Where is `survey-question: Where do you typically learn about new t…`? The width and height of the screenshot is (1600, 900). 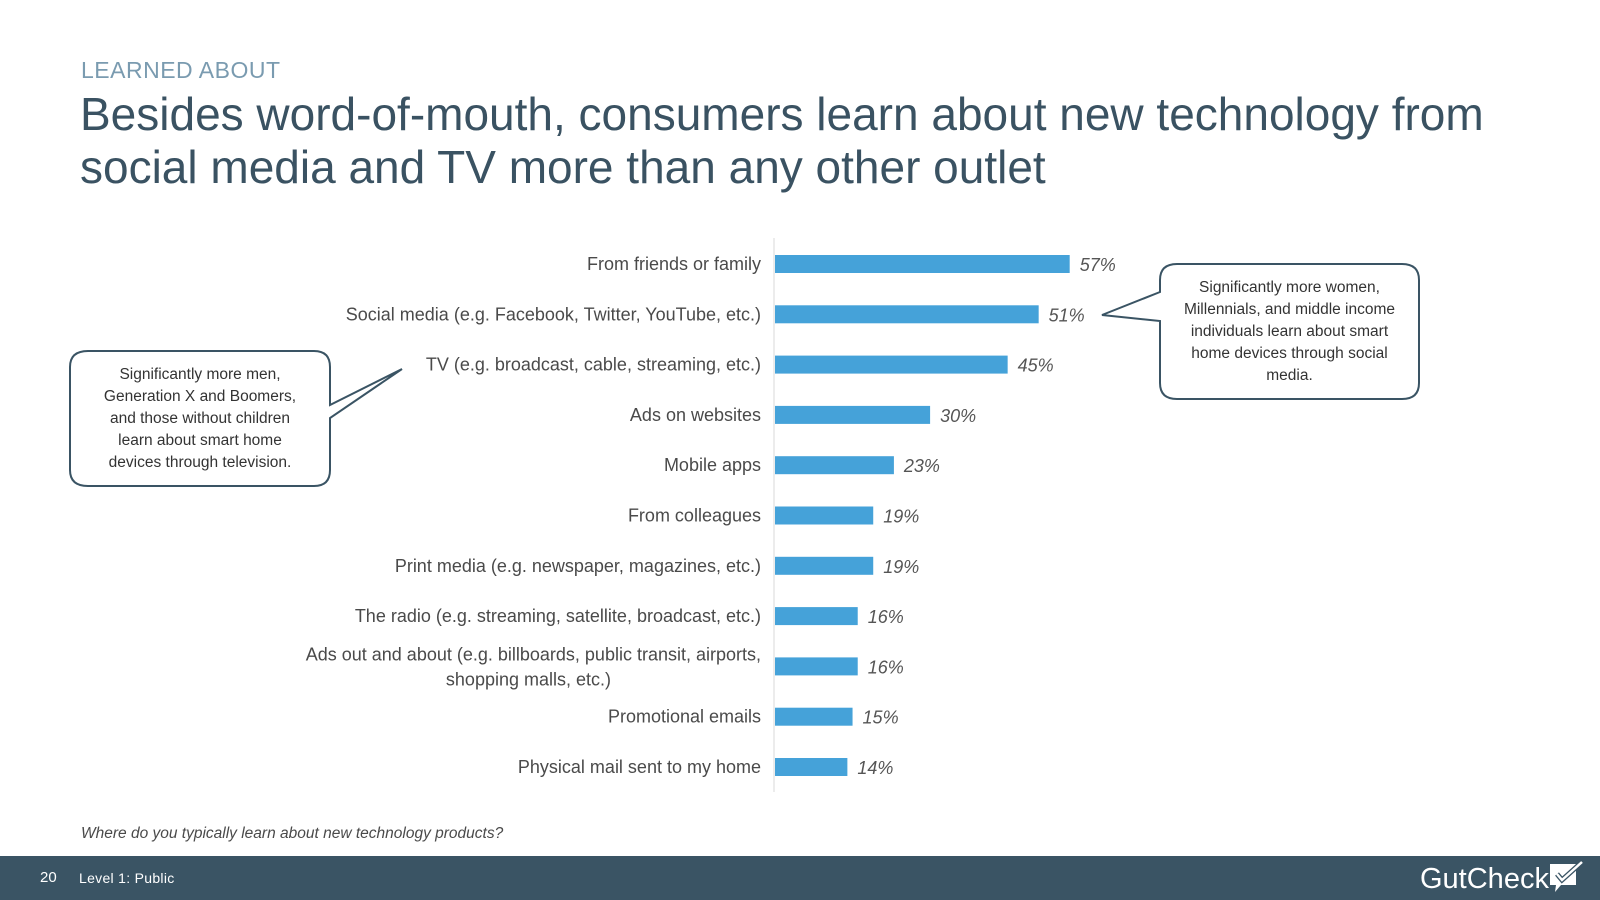
survey-question: Where do you typically learn about new t… is located at coordinates (292, 833).